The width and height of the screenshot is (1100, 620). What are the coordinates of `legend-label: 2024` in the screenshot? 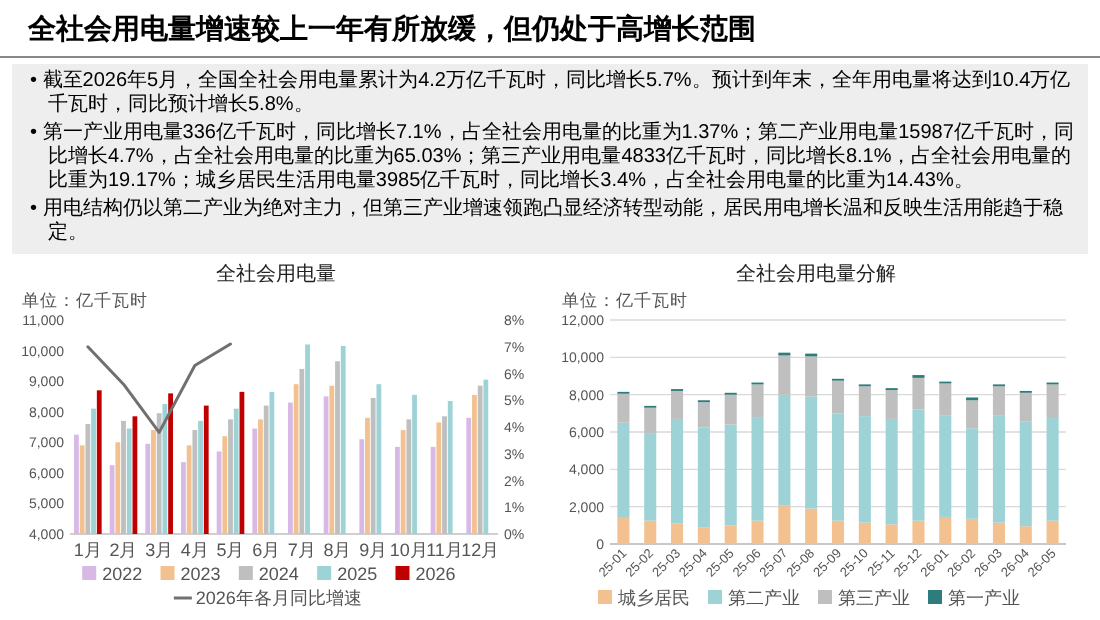 It's located at (278, 574).